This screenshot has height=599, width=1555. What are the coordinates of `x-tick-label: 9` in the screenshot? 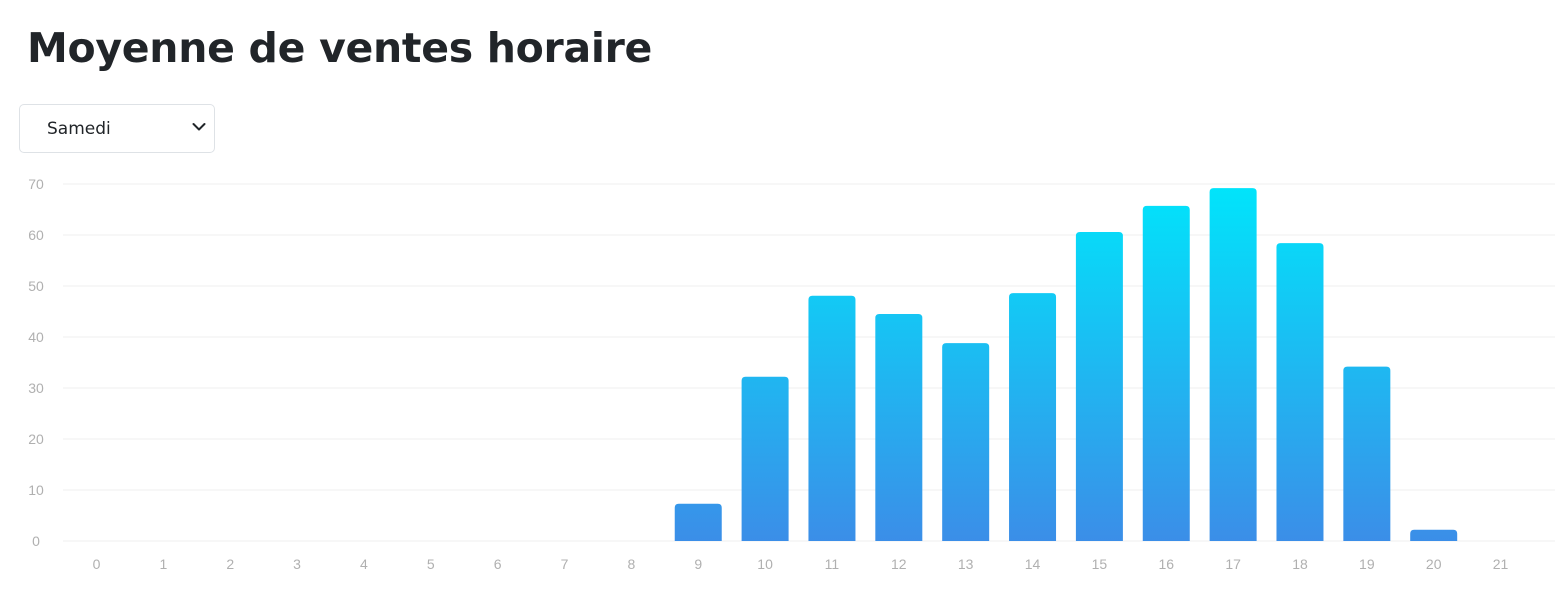 It's located at (698, 564).